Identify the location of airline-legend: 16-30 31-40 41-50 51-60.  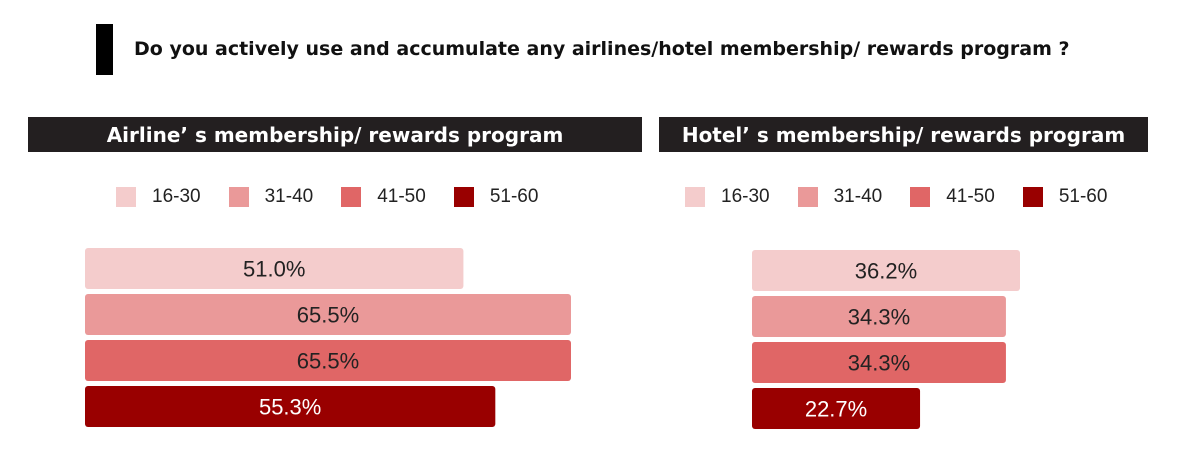
(341, 197).